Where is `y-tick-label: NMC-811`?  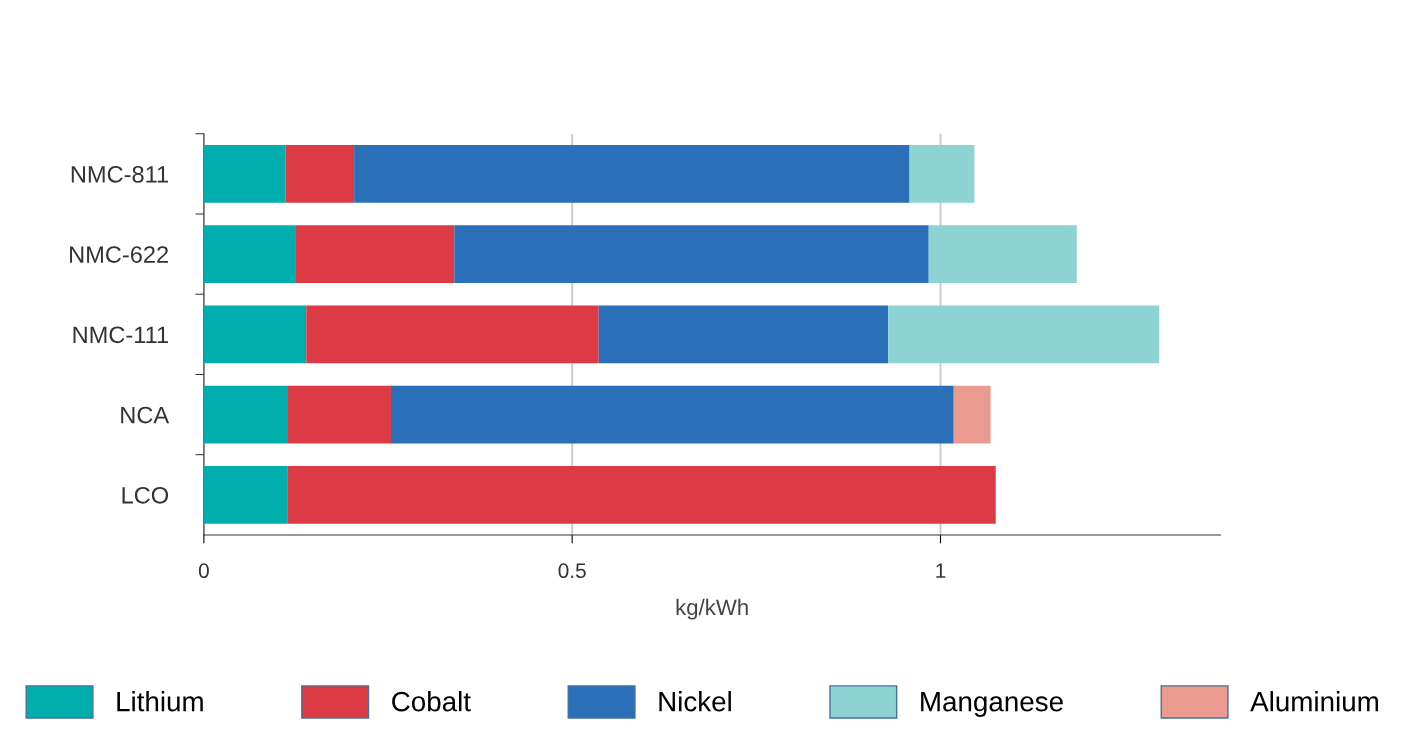
y-tick-label: NMC-811 is located at coordinates (119, 174).